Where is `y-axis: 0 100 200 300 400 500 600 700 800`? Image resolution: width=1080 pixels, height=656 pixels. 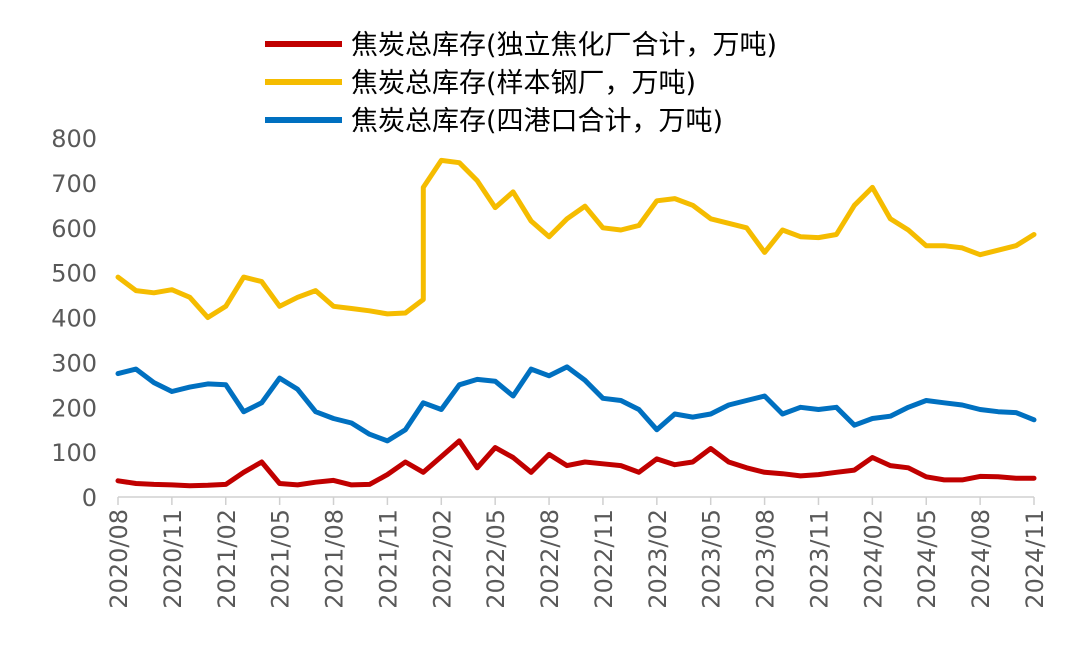
y-axis: 0 100 200 300 400 500 600 700 800 is located at coordinates (74, 318).